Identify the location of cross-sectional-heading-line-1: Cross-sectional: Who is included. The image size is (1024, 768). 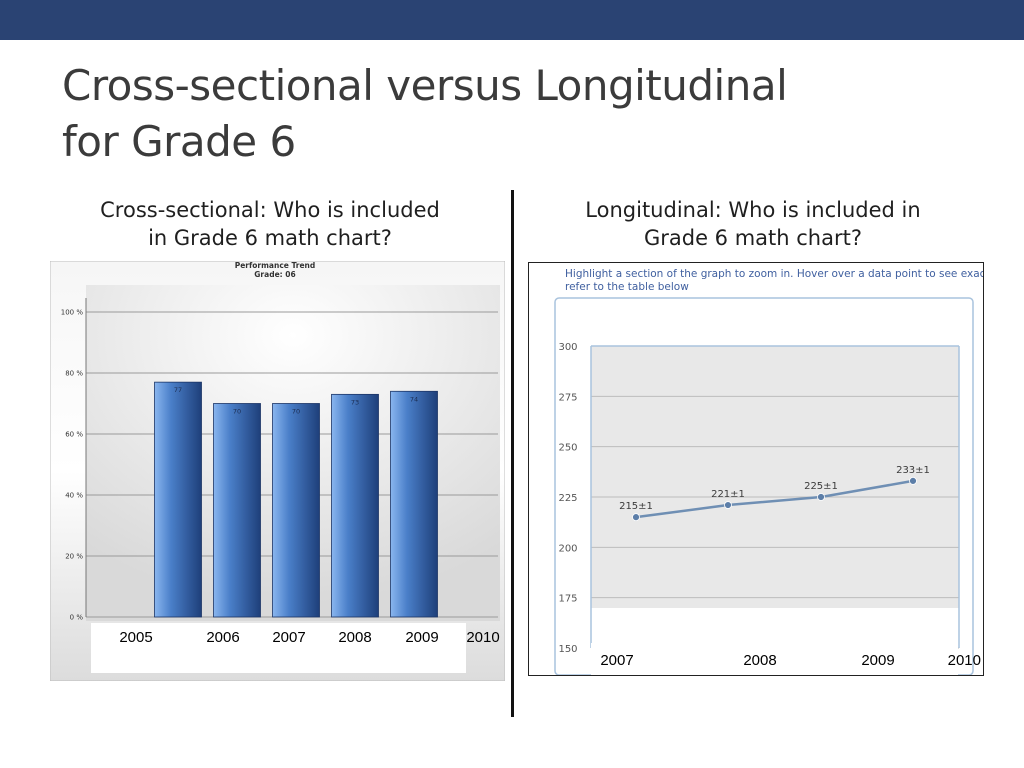
(270, 210).